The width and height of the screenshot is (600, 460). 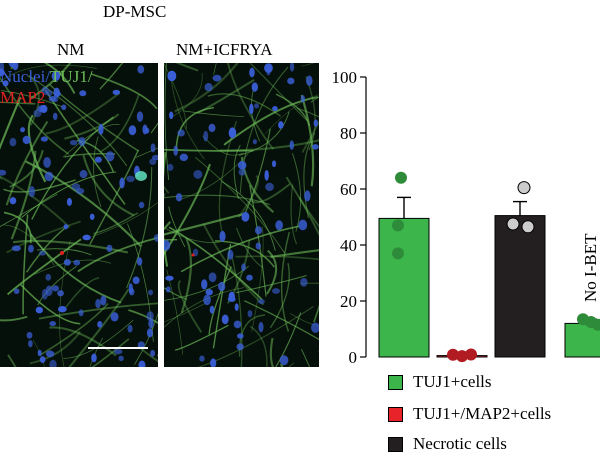 I want to click on legend-label-tuj1: TUJ1+cells, so click(x=452, y=381).